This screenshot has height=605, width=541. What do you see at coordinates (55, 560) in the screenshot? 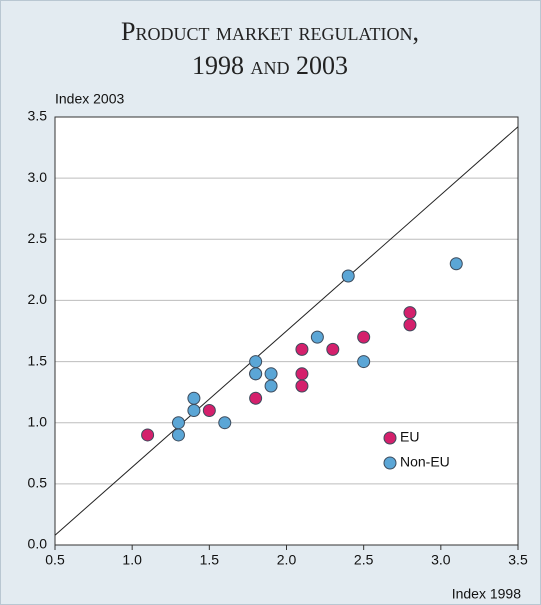
I see `x-tick-label: 0.5` at bounding box center [55, 560].